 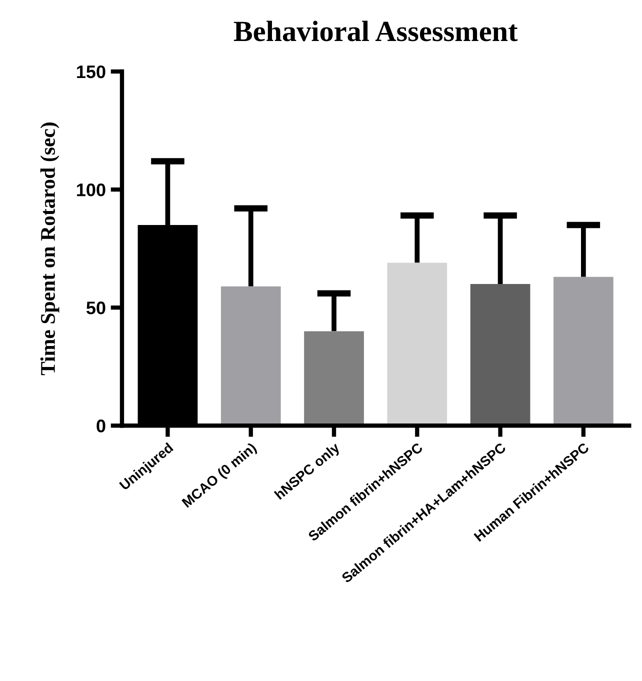 What do you see at coordinates (91, 189) in the screenshot?
I see `y-tick-label: 100` at bounding box center [91, 189].